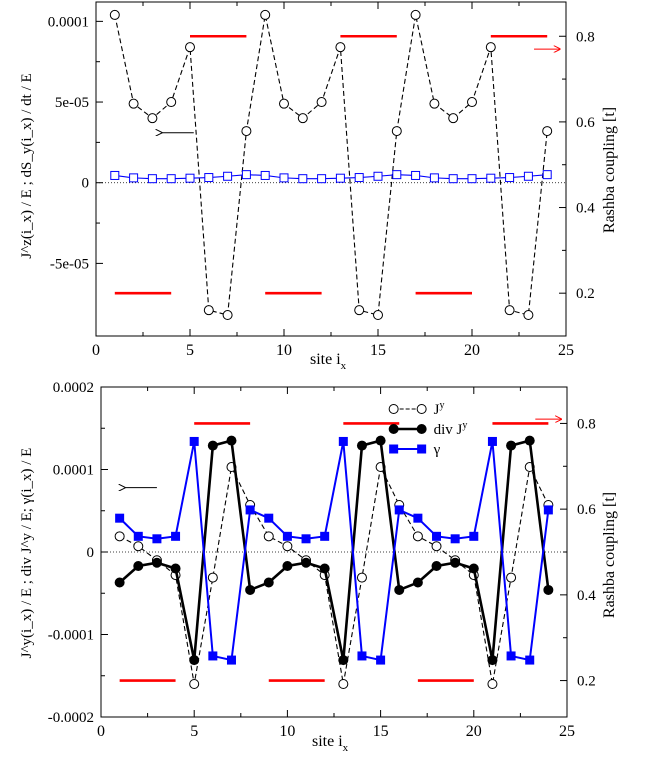 The height and width of the screenshot is (761, 649). What do you see at coordinates (73, 471) in the screenshot?
I see `y-left-tick-label: 0.0001` at bounding box center [73, 471].